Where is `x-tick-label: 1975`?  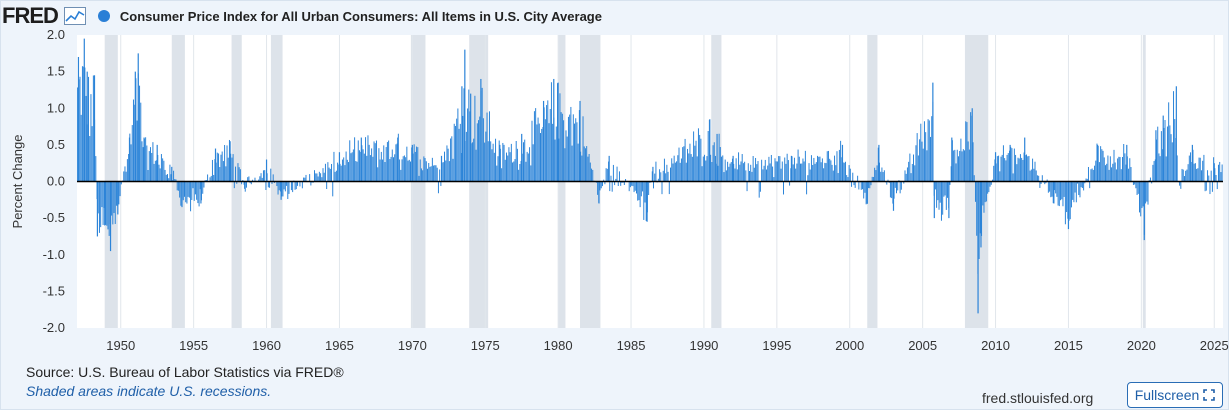 x-tick-label: 1975 is located at coordinates (485, 345).